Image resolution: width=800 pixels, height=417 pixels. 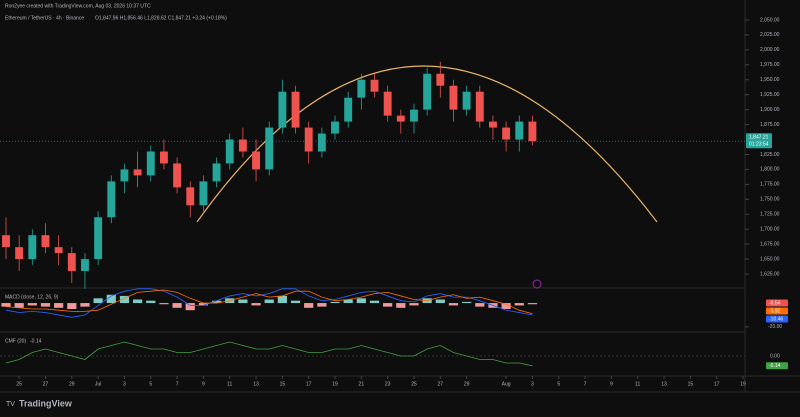 What do you see at coordinates (362, 384) in the screenshot?
I see `x-tick-label: 21` at bounding box center [362, 384].